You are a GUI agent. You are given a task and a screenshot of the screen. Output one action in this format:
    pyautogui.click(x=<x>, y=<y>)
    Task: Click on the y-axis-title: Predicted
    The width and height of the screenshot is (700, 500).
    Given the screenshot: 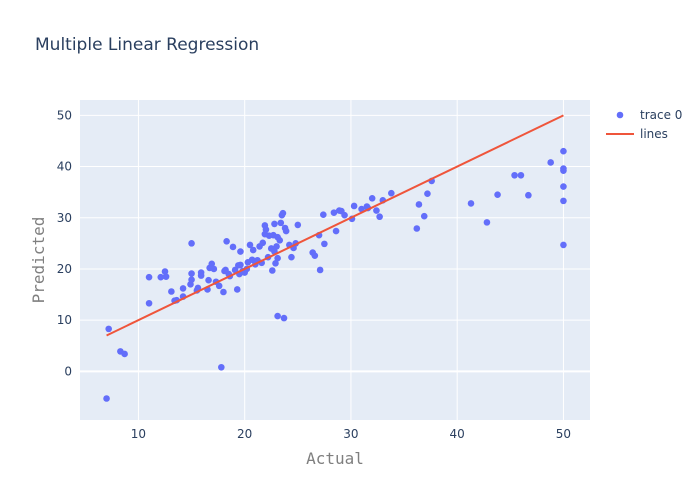 What is the action you would take?
    pyautogui.click(x=38, y=260)
    